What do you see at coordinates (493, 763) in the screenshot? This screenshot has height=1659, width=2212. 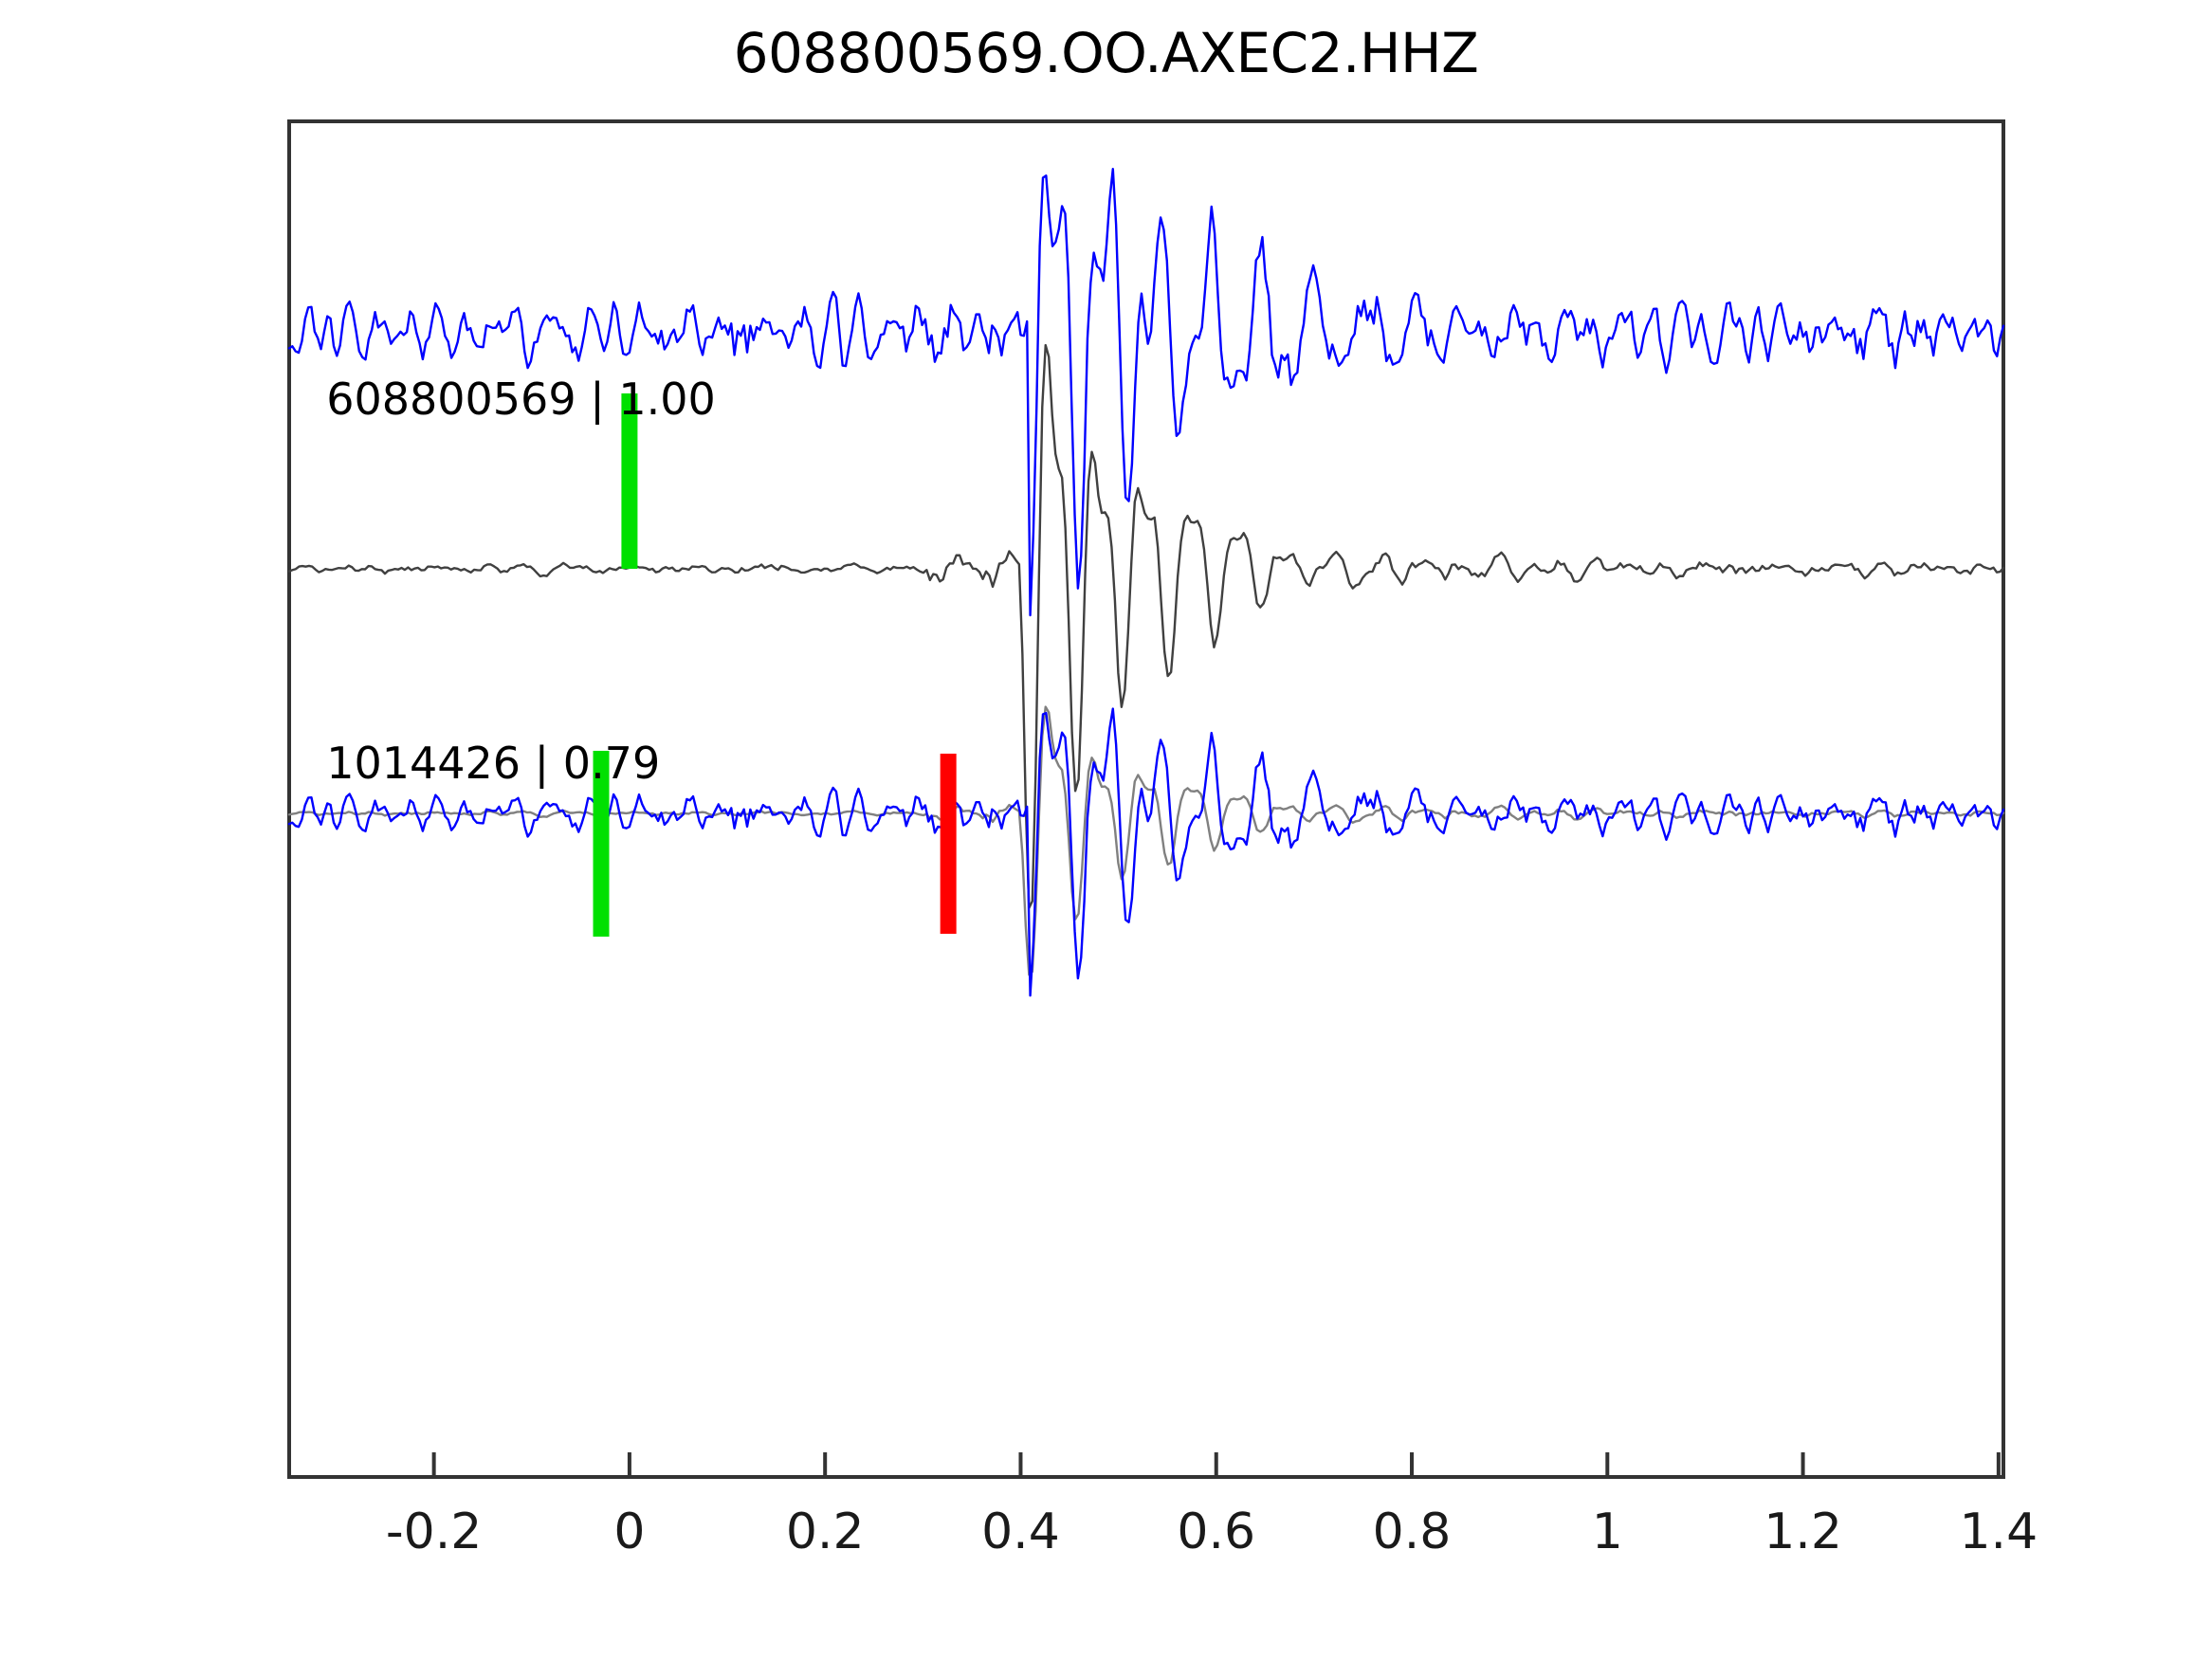 I see `label-detection-trace: 1014426 | 0.79` at bounding box center [493, 763].